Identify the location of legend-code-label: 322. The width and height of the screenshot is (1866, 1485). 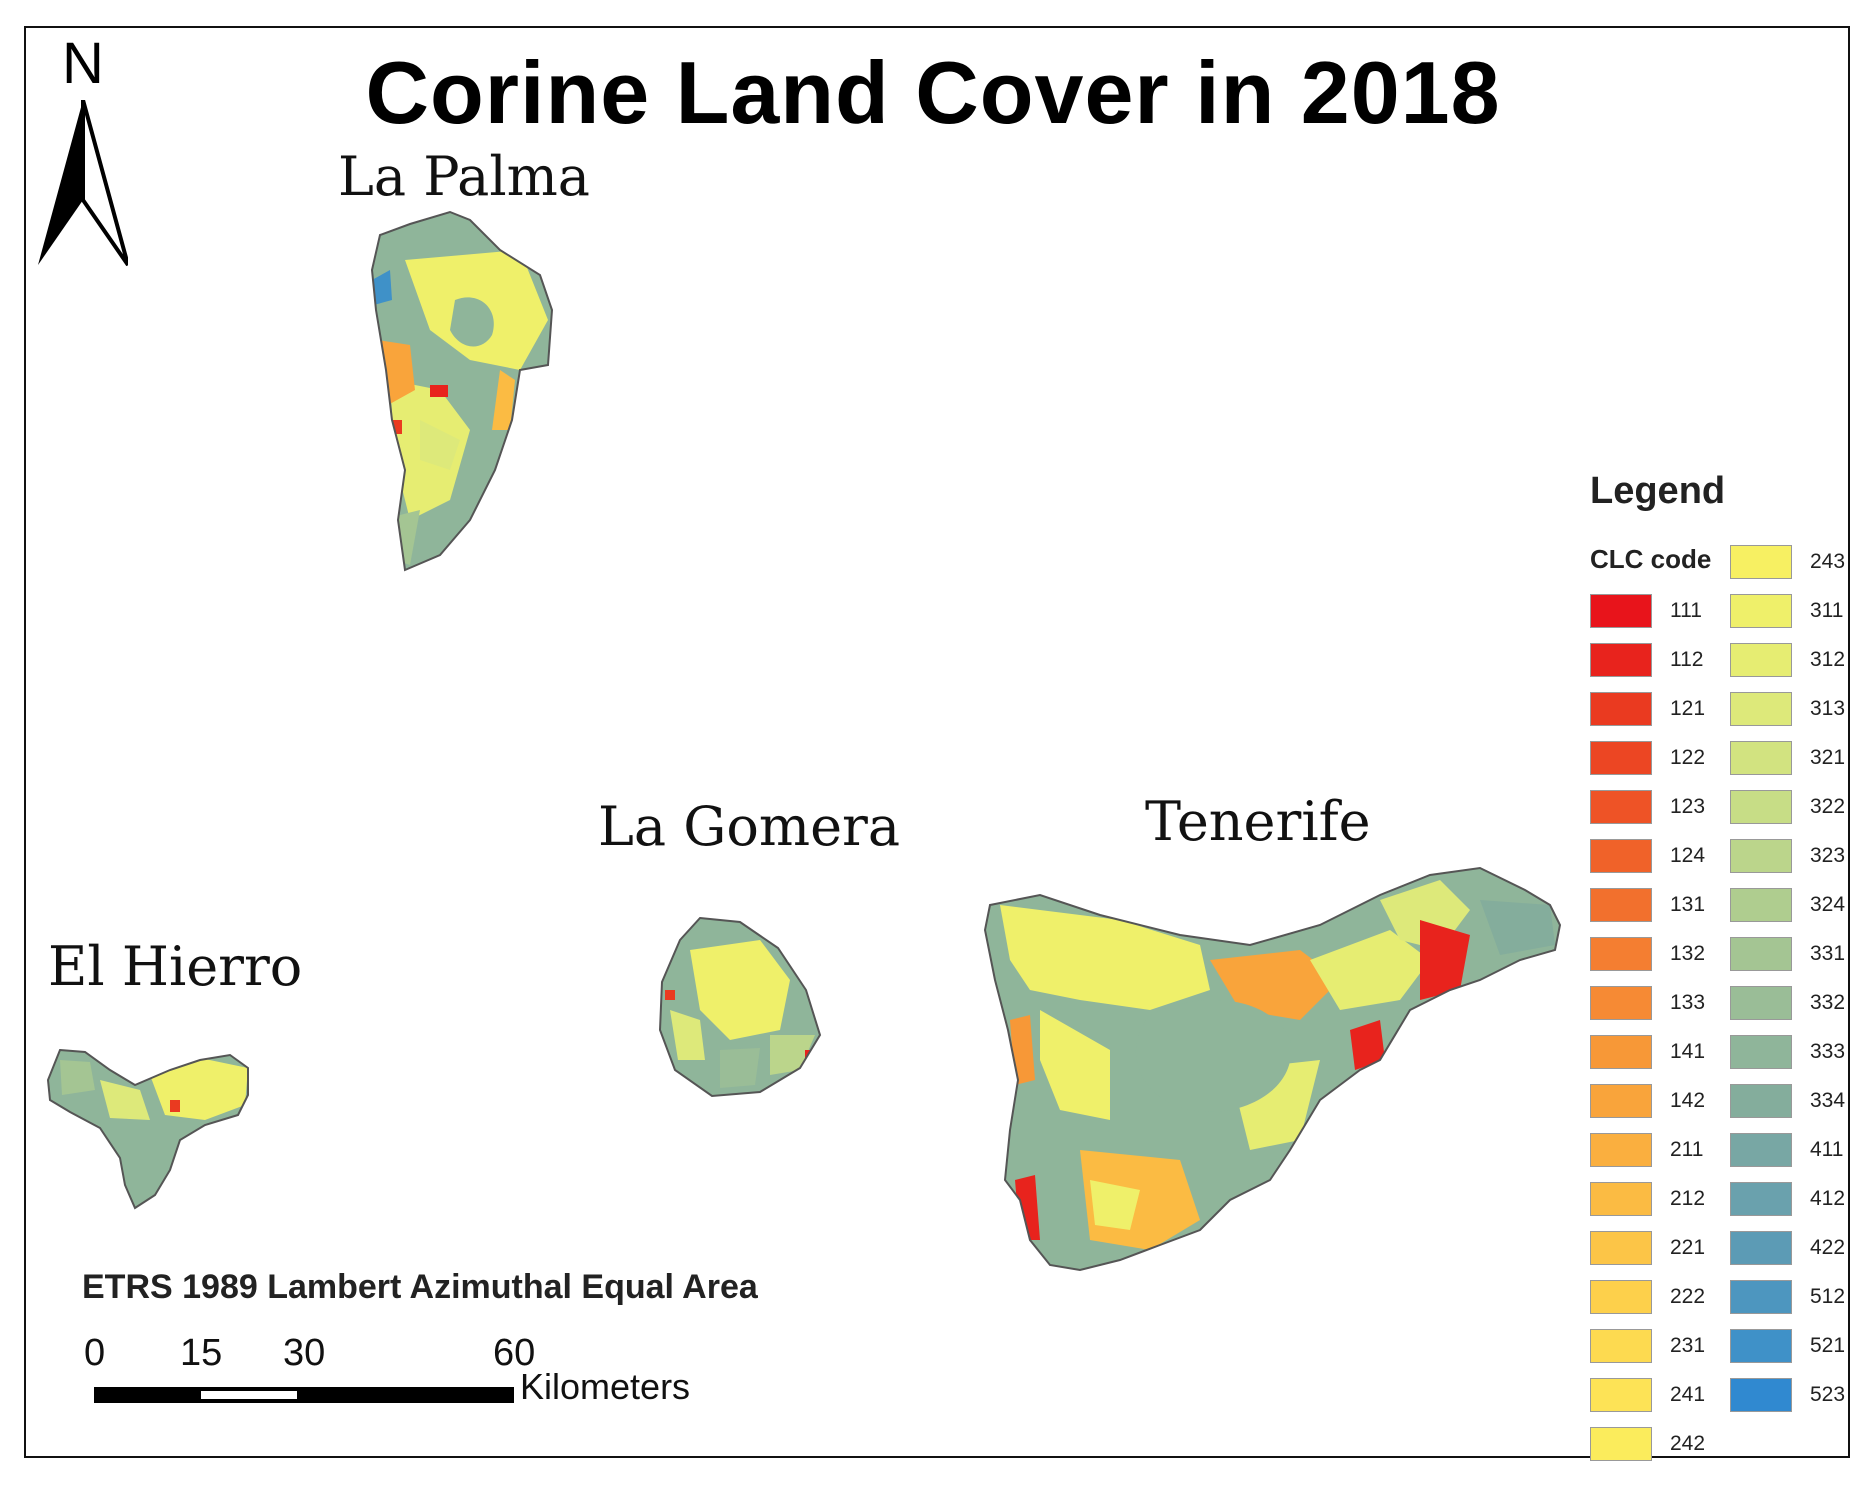
(1828, 806).